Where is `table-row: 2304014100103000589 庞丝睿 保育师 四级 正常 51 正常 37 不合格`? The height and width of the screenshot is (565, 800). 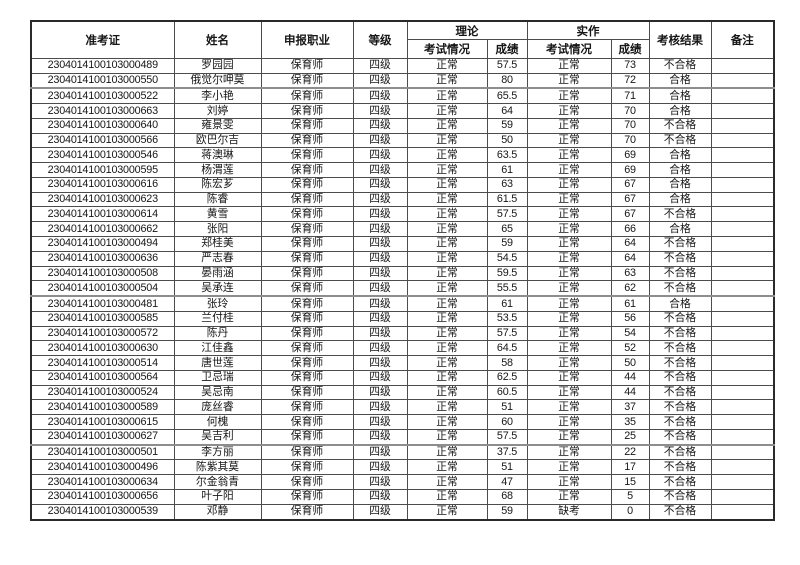 table-row: 2304014100103000589 庞丝睿 保育师 四级 正常 51 正常 37 不合格 is located at coordinates (402, 407).